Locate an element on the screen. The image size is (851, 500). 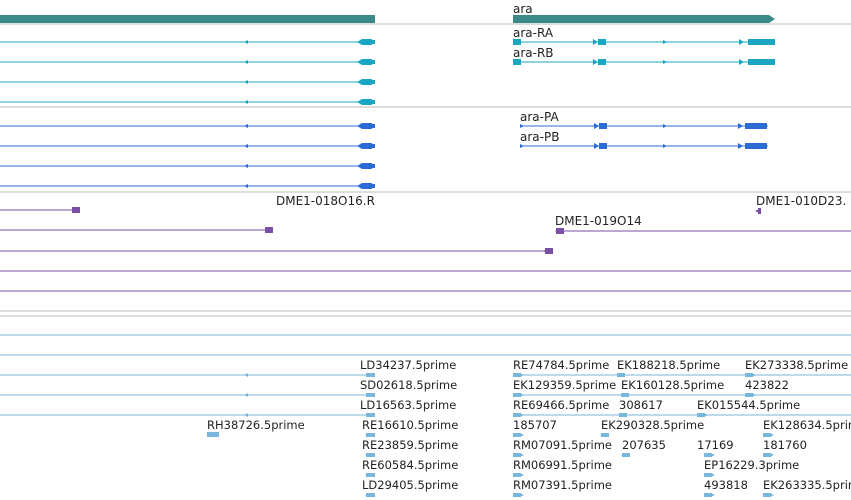
est-label: EK160128.5prime is located at coordinates (673, 385).